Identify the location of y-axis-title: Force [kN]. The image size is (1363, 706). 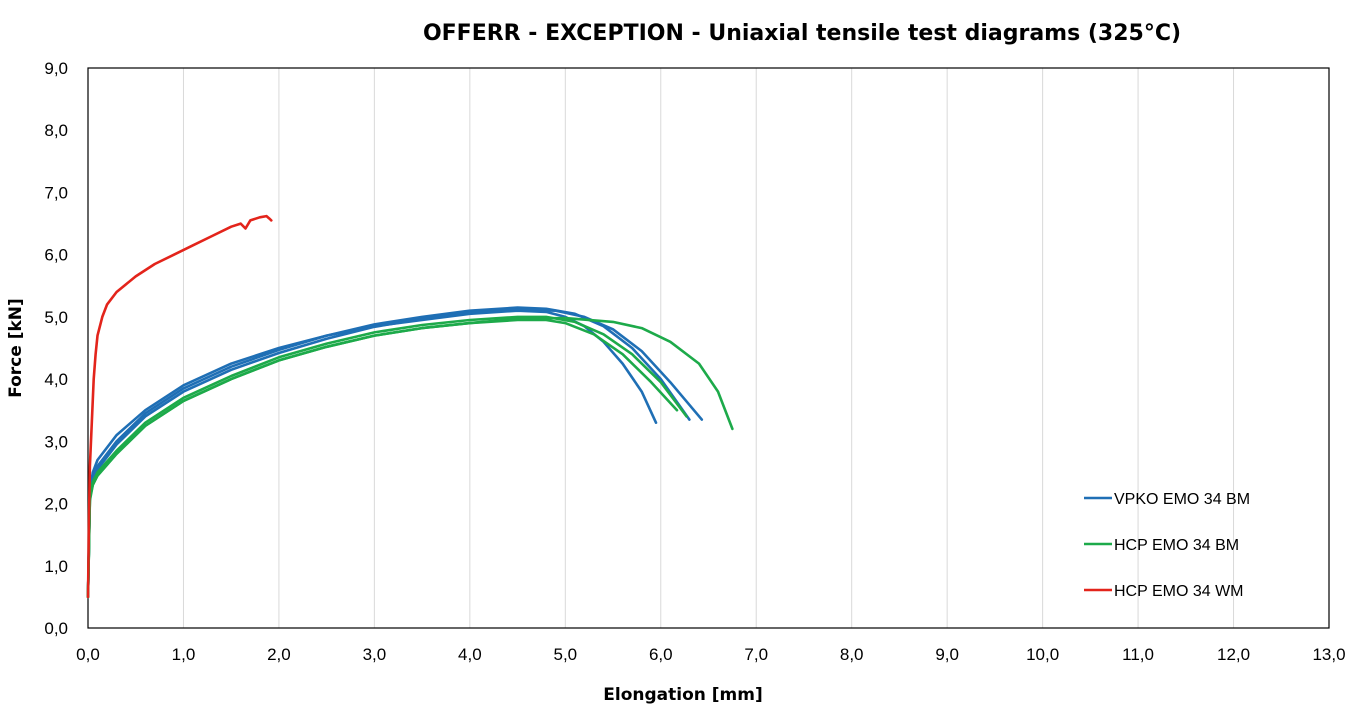
(16, 348).